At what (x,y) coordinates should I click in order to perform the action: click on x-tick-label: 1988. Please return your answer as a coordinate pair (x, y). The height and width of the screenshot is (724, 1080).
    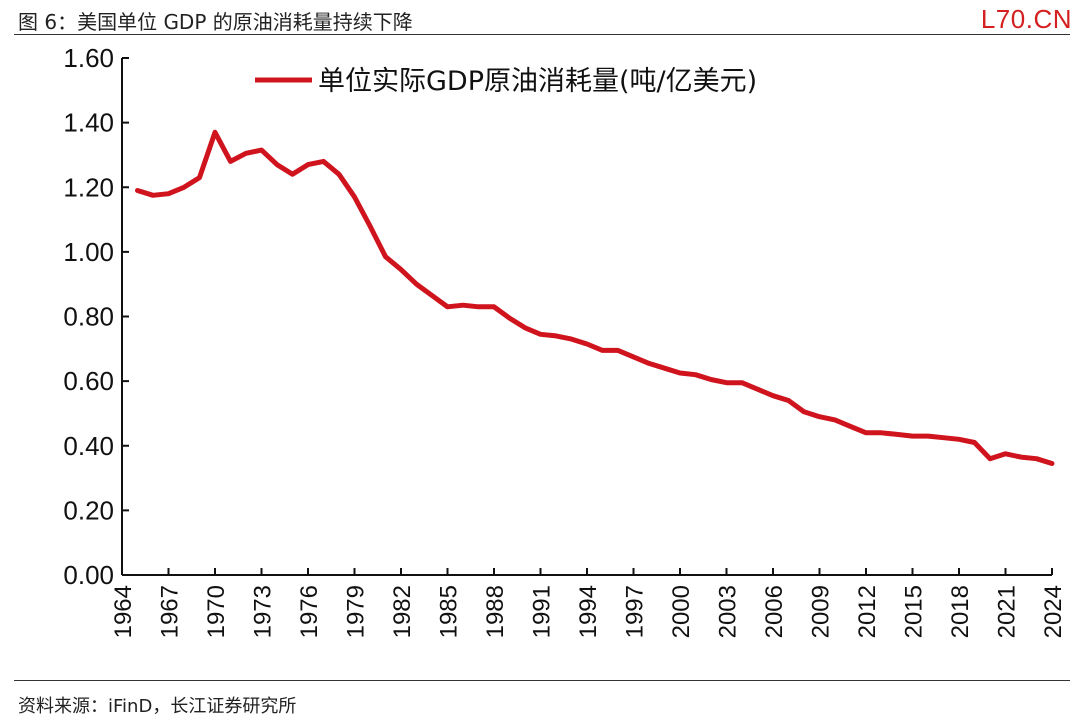
    Looking at the image, I should click on (495, 611).